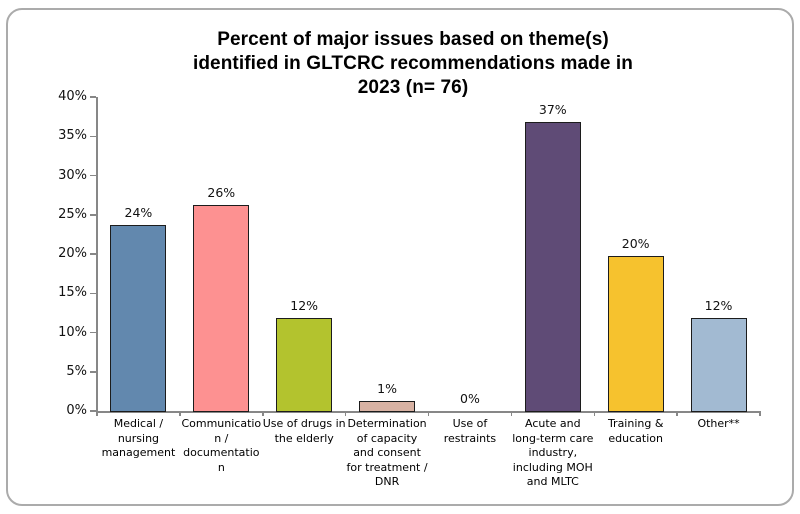 The image size is (800, 514). I want to click on bar-value-label: 37%, so click(552, 109).